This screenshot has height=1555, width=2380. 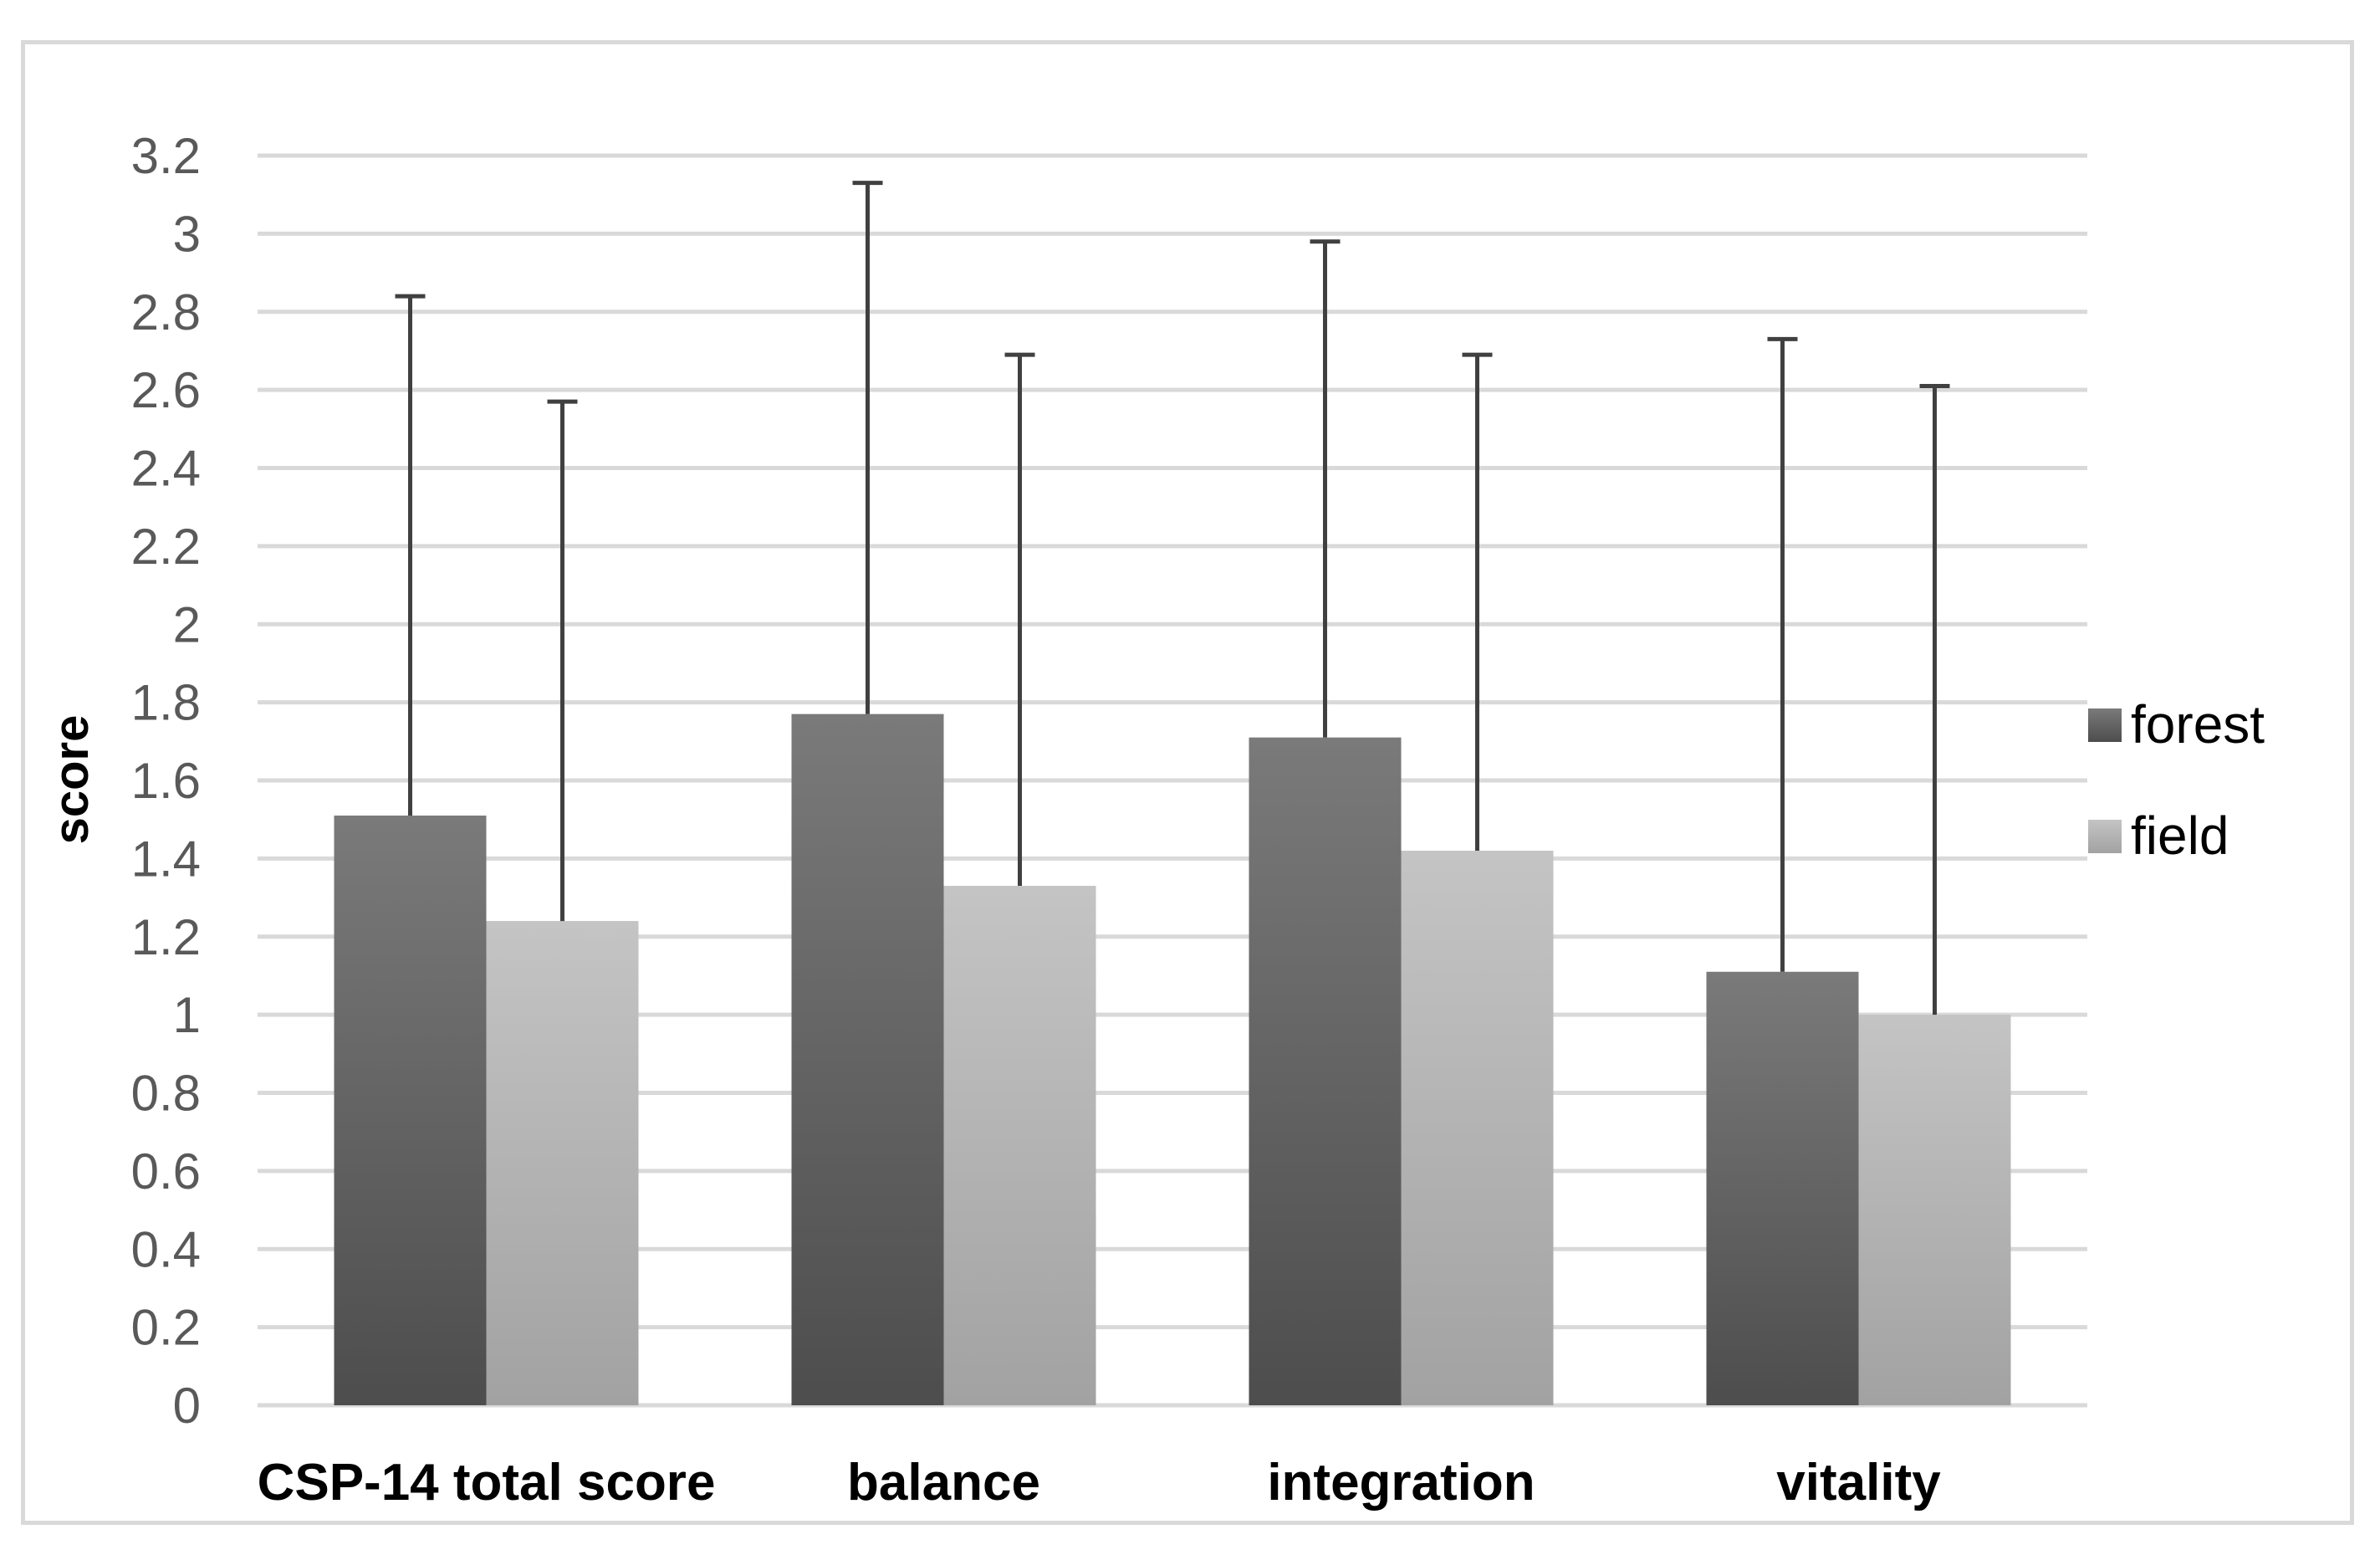 I want to click on y-tick-label: 1, so click(x=187, y=1015).